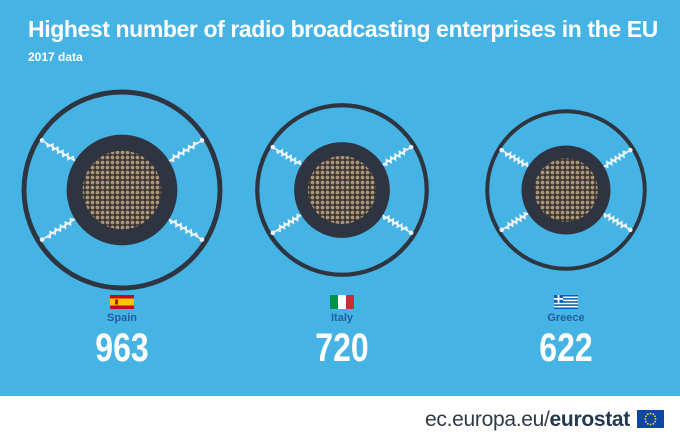 This screenshot has width=680, height=443. Describe the element at coordinates (55, 57) in the screenshot. I see `chart-subtitle: 2017 data` at that location.